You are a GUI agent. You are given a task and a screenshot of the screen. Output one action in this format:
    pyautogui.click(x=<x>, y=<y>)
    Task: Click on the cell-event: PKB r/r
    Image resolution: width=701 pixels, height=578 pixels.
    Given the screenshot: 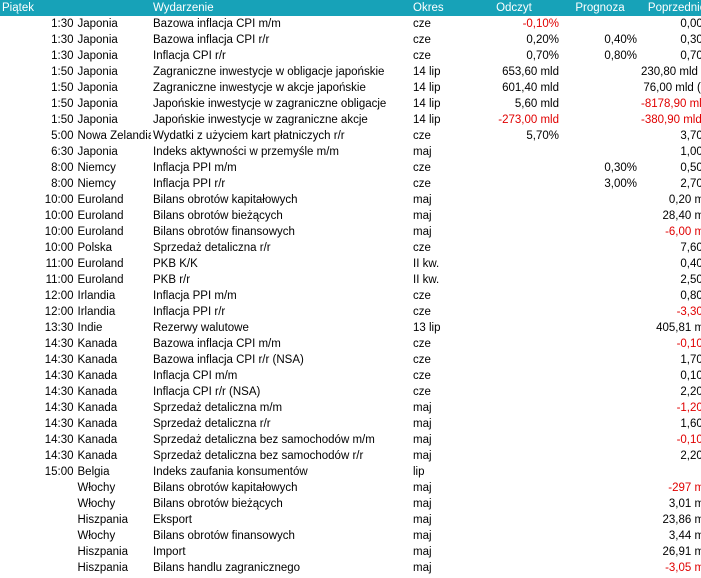 What is the action you would take?
    pyautogui.click(x=172, y=280)
    